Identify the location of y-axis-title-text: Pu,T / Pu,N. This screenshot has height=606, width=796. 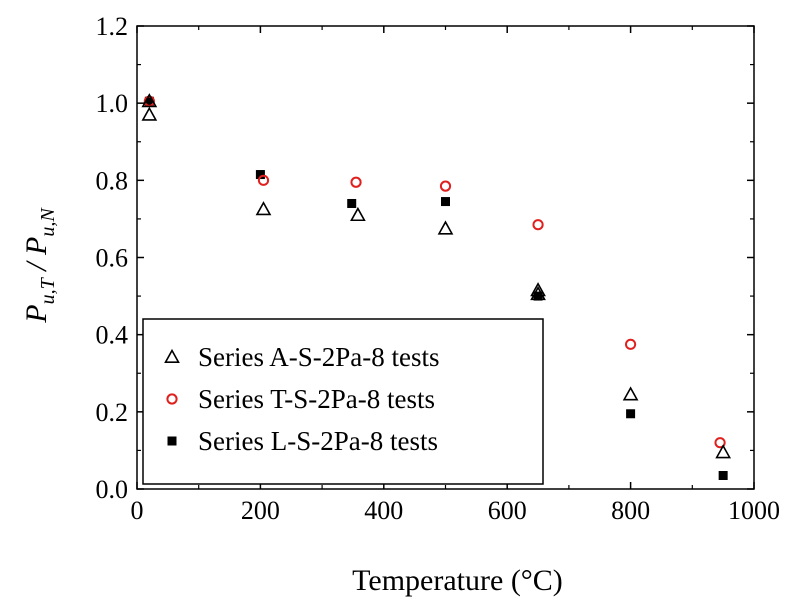
(39, 265).